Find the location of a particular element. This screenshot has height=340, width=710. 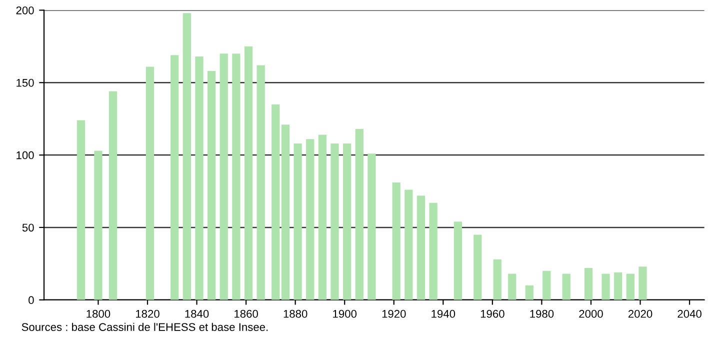

x-tick-label: 2040 is located at coordinates (690, 314).